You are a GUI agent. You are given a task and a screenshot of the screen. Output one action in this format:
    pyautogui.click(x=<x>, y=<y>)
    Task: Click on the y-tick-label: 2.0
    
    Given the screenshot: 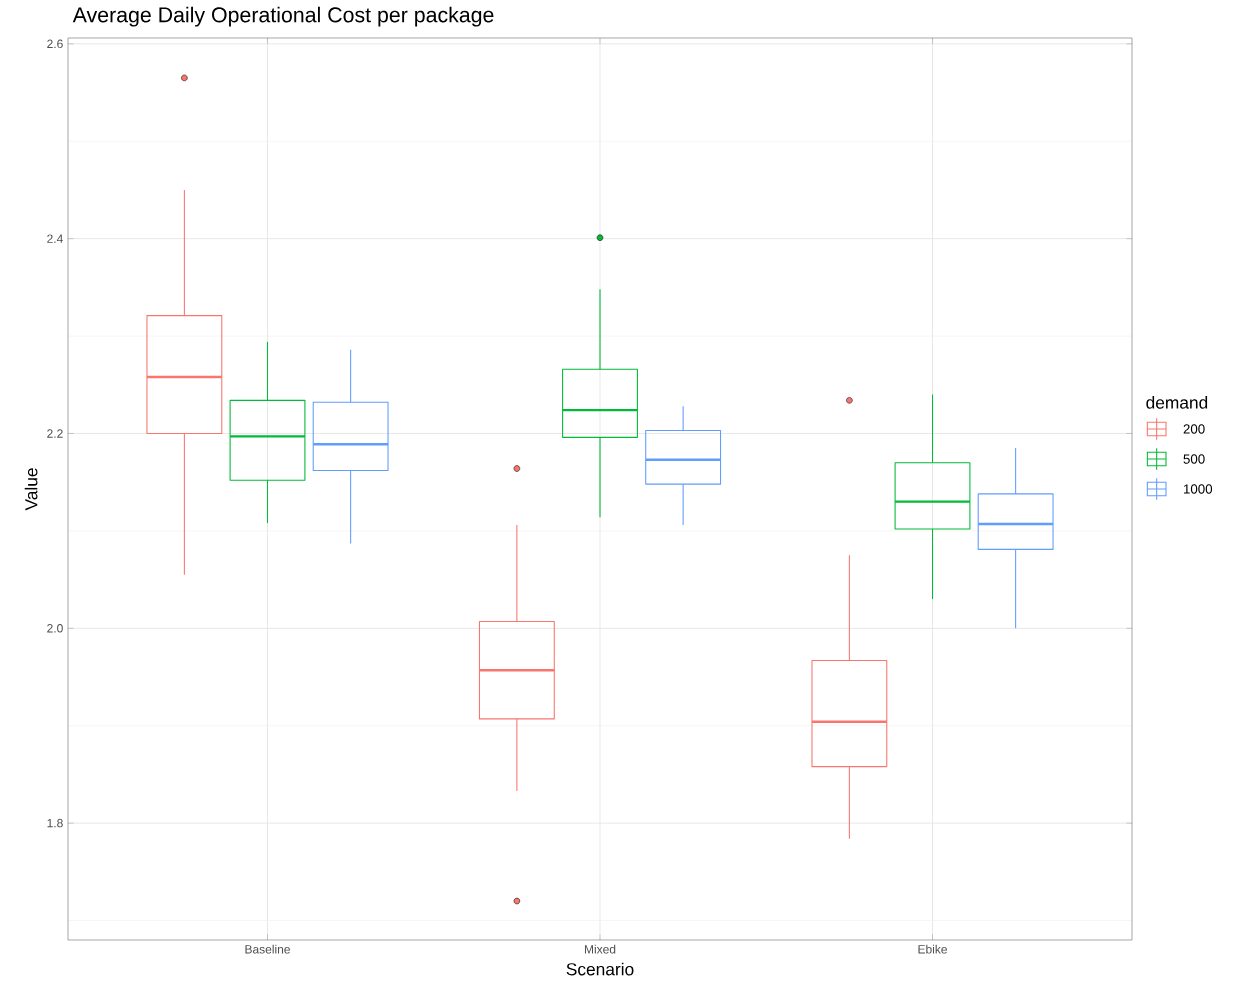 What is the action you would take?
    pyautogui.click(x=55, y=628)
    